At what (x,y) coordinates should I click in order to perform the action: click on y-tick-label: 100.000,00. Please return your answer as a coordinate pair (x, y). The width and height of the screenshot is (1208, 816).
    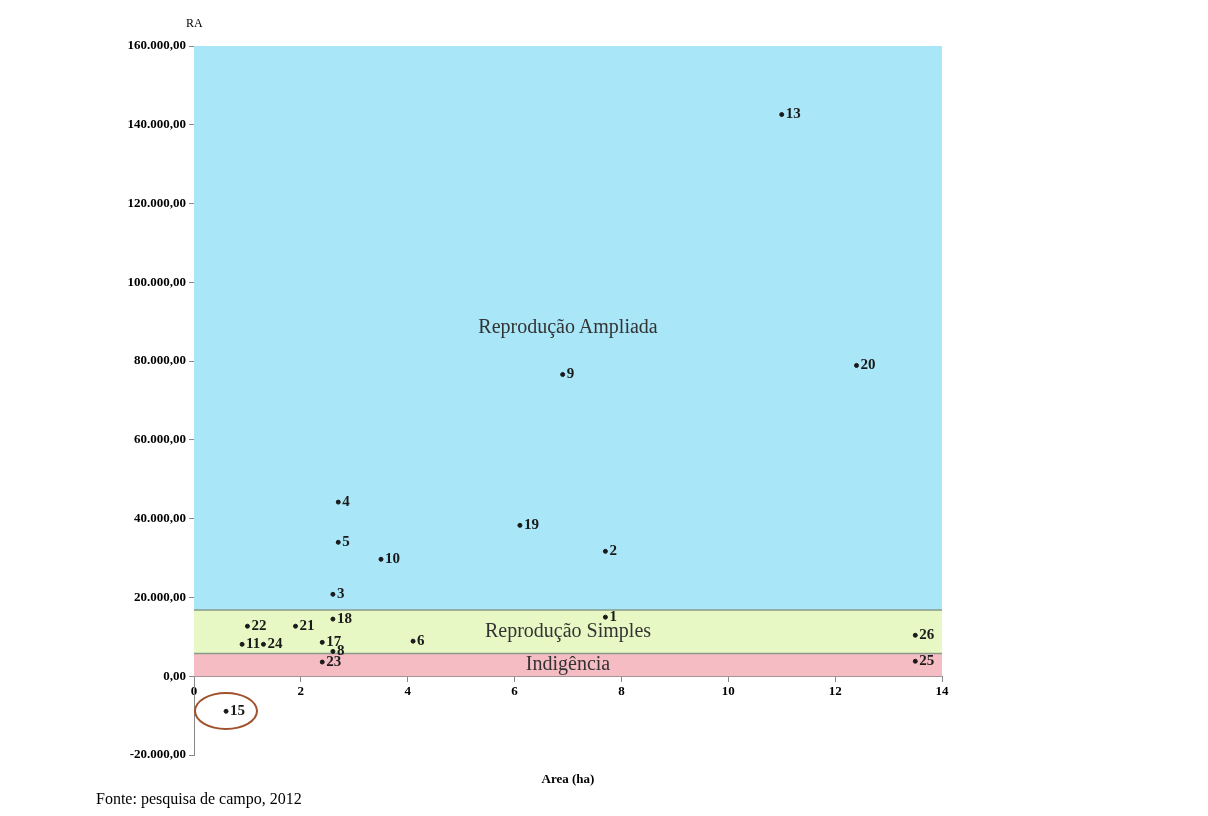
    Looking at the image, I should click on (156, 281).